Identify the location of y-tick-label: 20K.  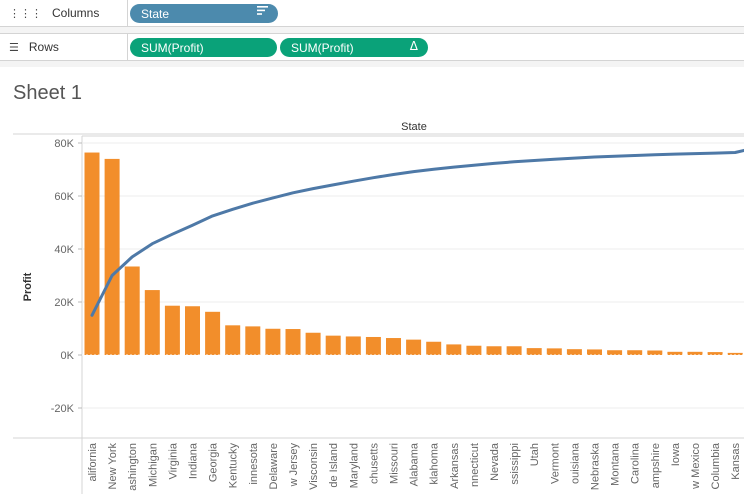
(64, 303).